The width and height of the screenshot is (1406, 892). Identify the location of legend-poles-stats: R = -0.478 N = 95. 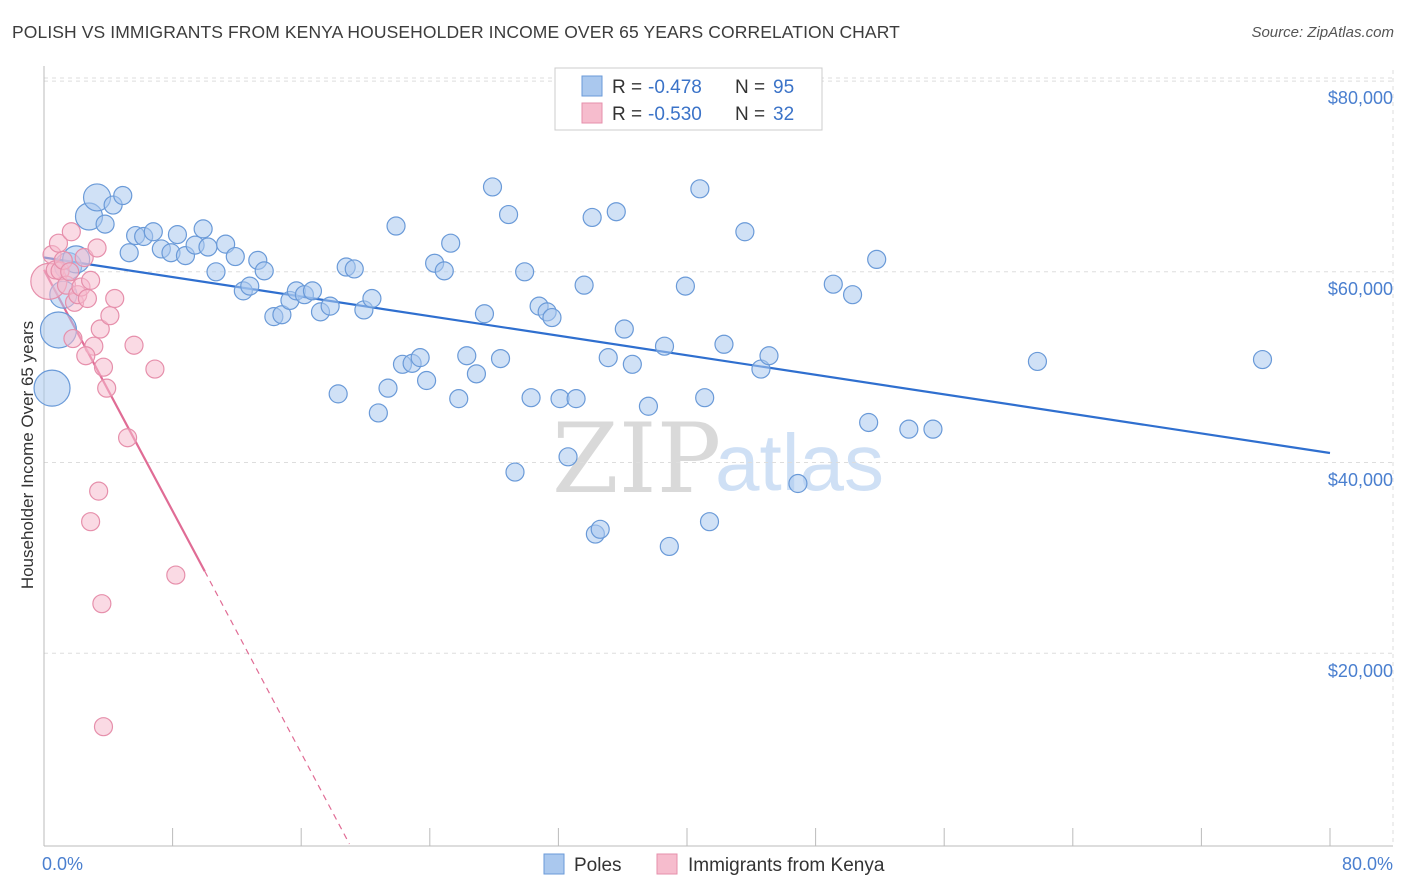
(703, 87).